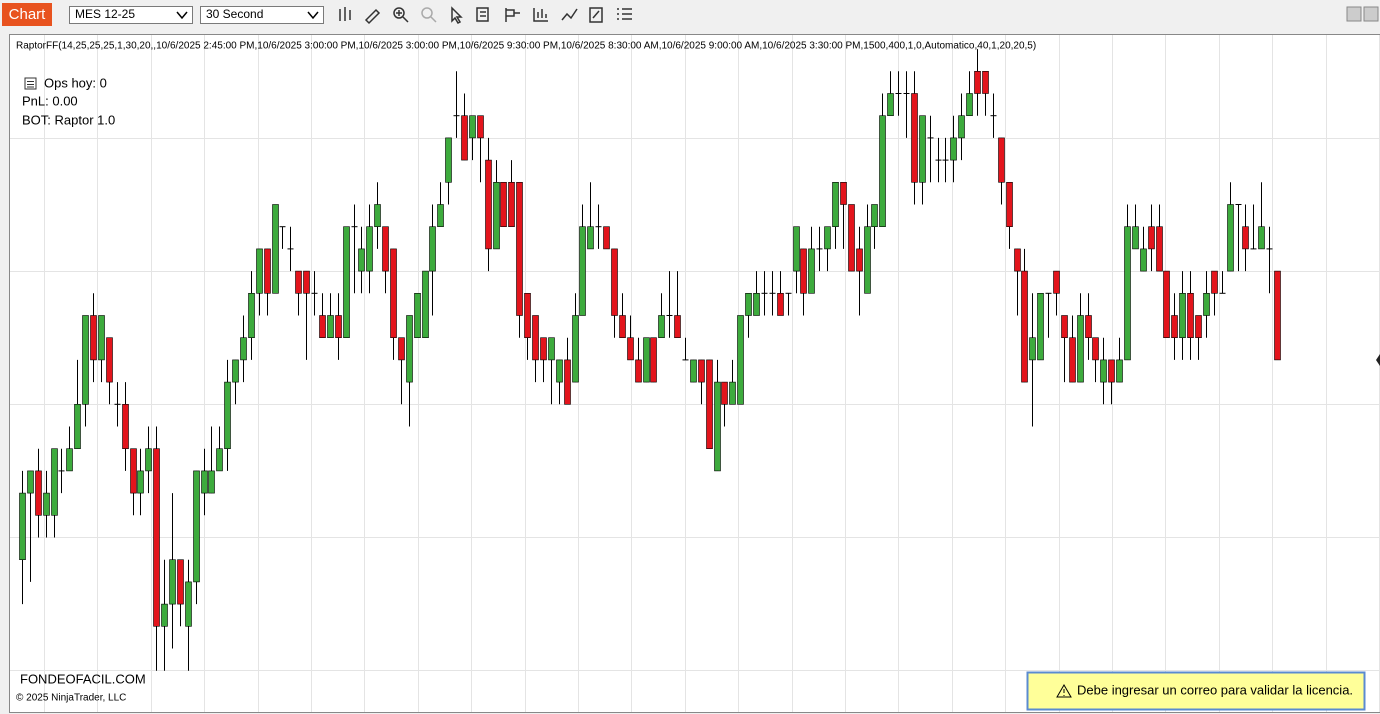 This screenshot has height=714, width=1380. Describe the element at coordinates (68, 119) in the screenshot. I see `bot-text: BOT: Raptor 1.0` at that location.